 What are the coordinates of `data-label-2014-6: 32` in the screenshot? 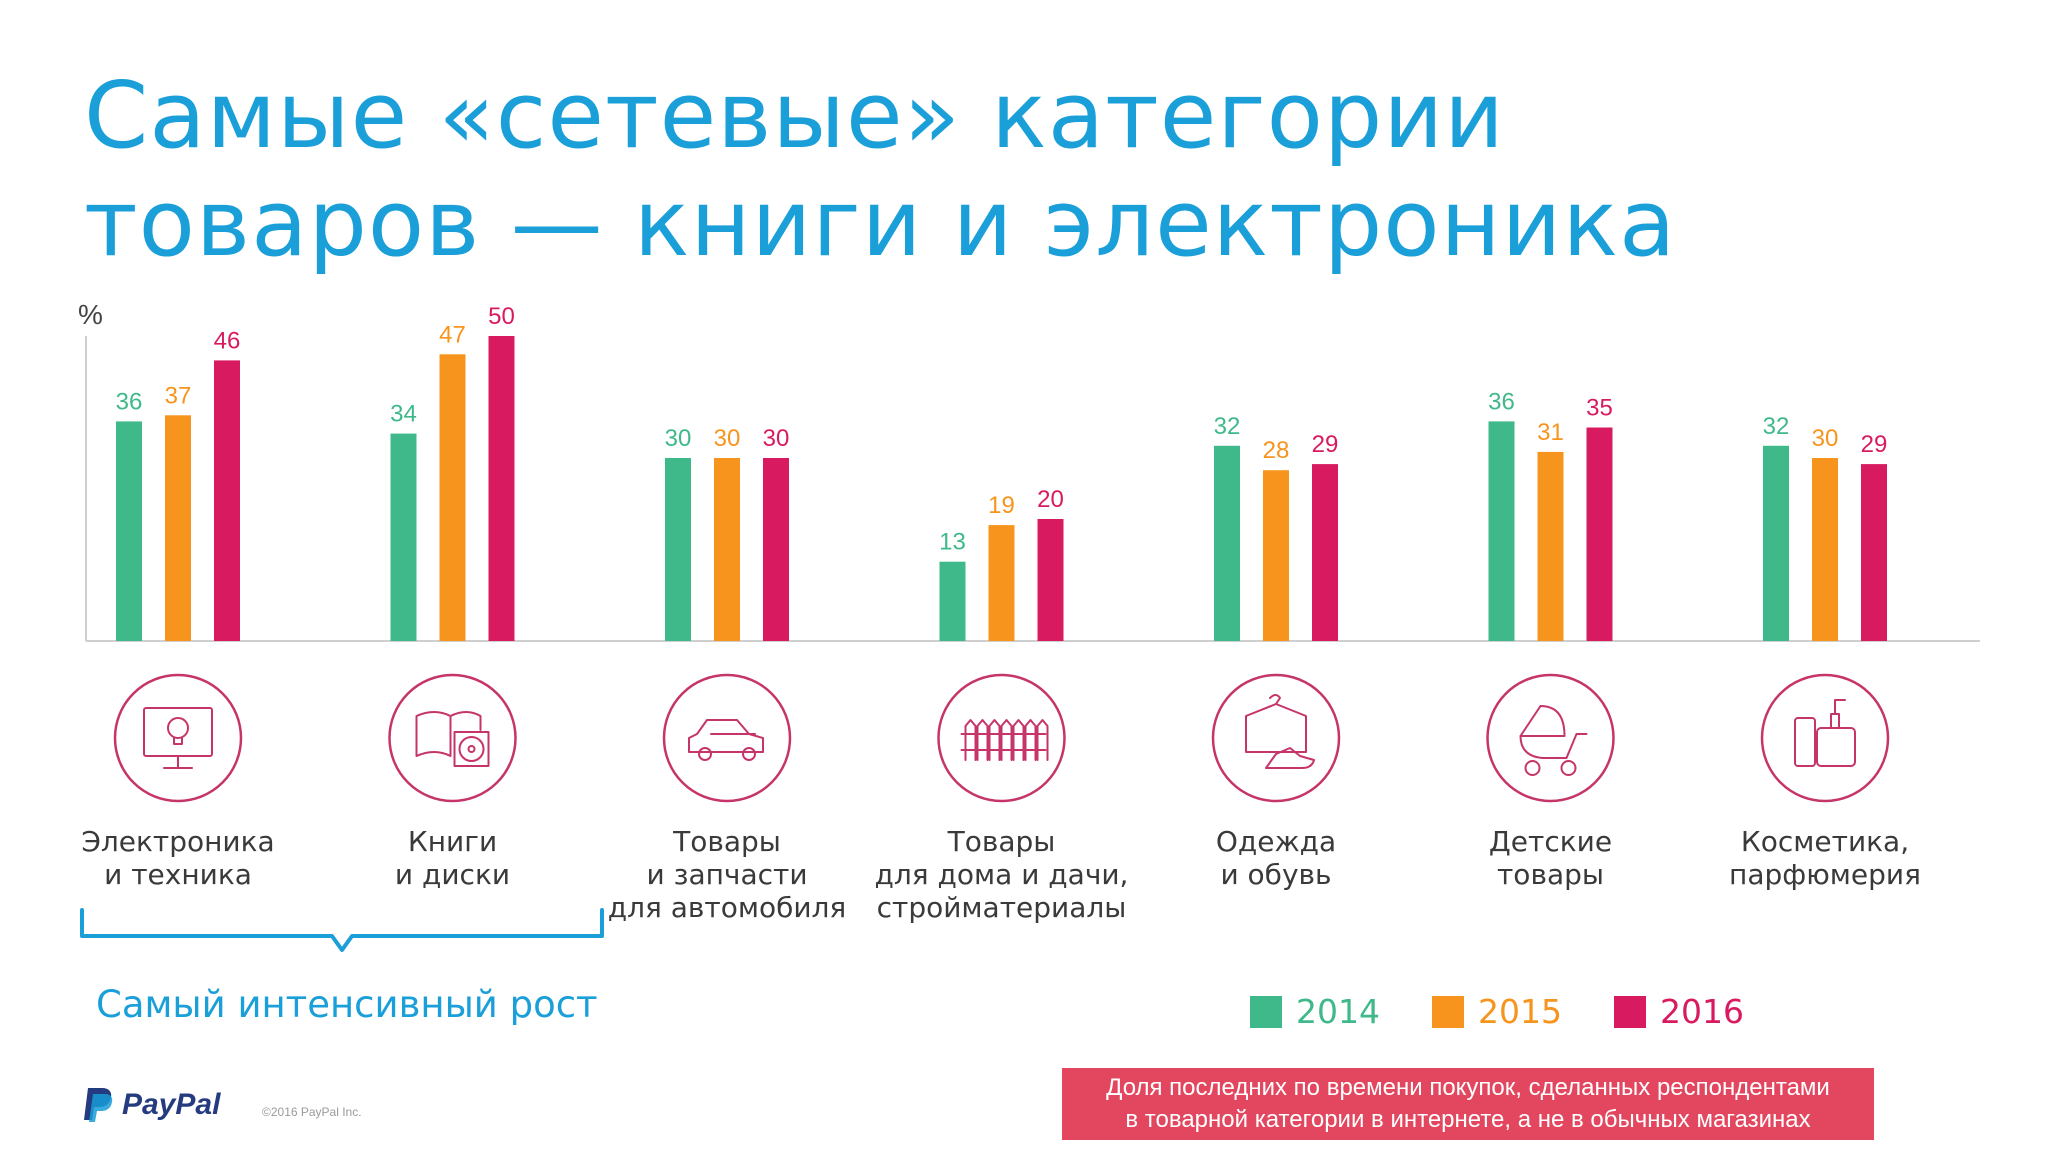 It's located at (1776, 426).